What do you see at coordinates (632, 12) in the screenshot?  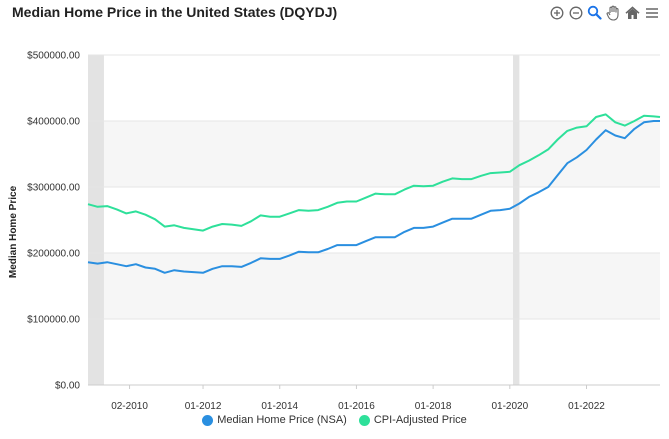 I see `home-reset-icon` at bounding box center [632, 12].